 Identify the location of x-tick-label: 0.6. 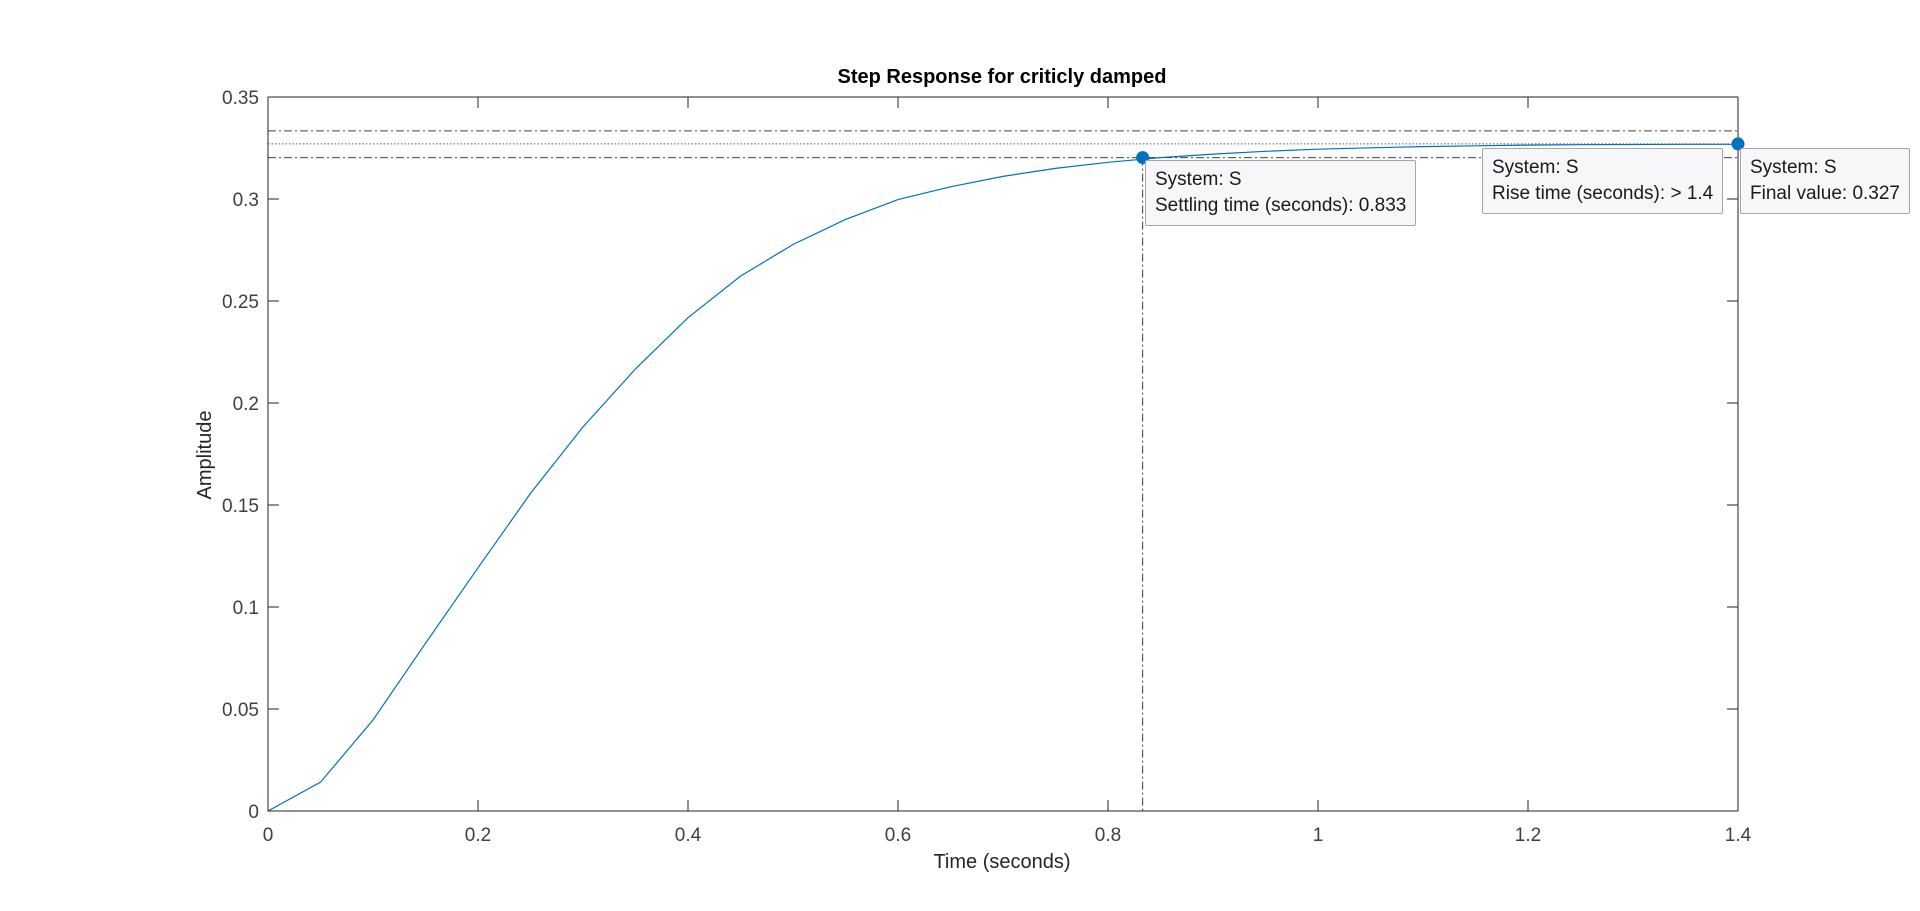
(898, 835).